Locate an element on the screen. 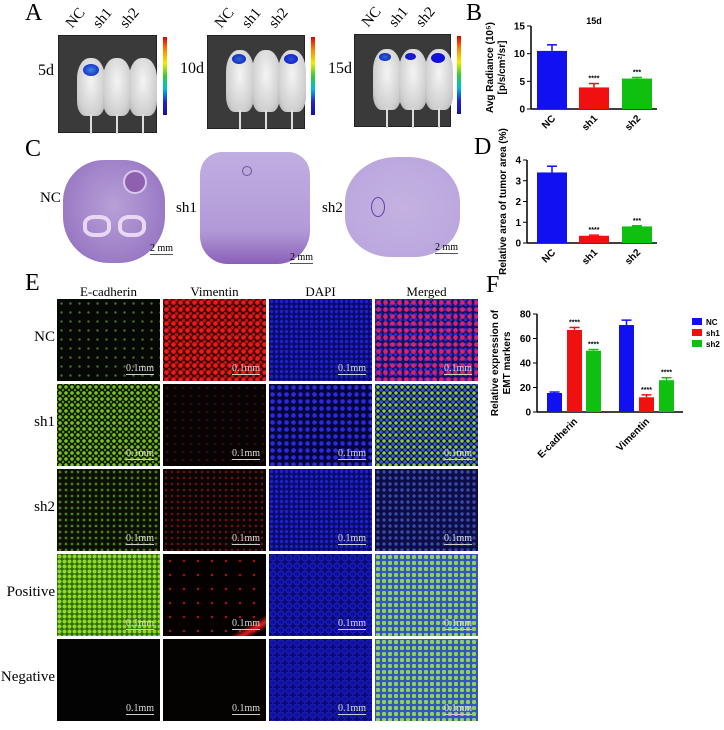 The height and width of the screenshot is (730, 724). scale-bar-sh2: 2 mm is located at coordinates (447, 248).